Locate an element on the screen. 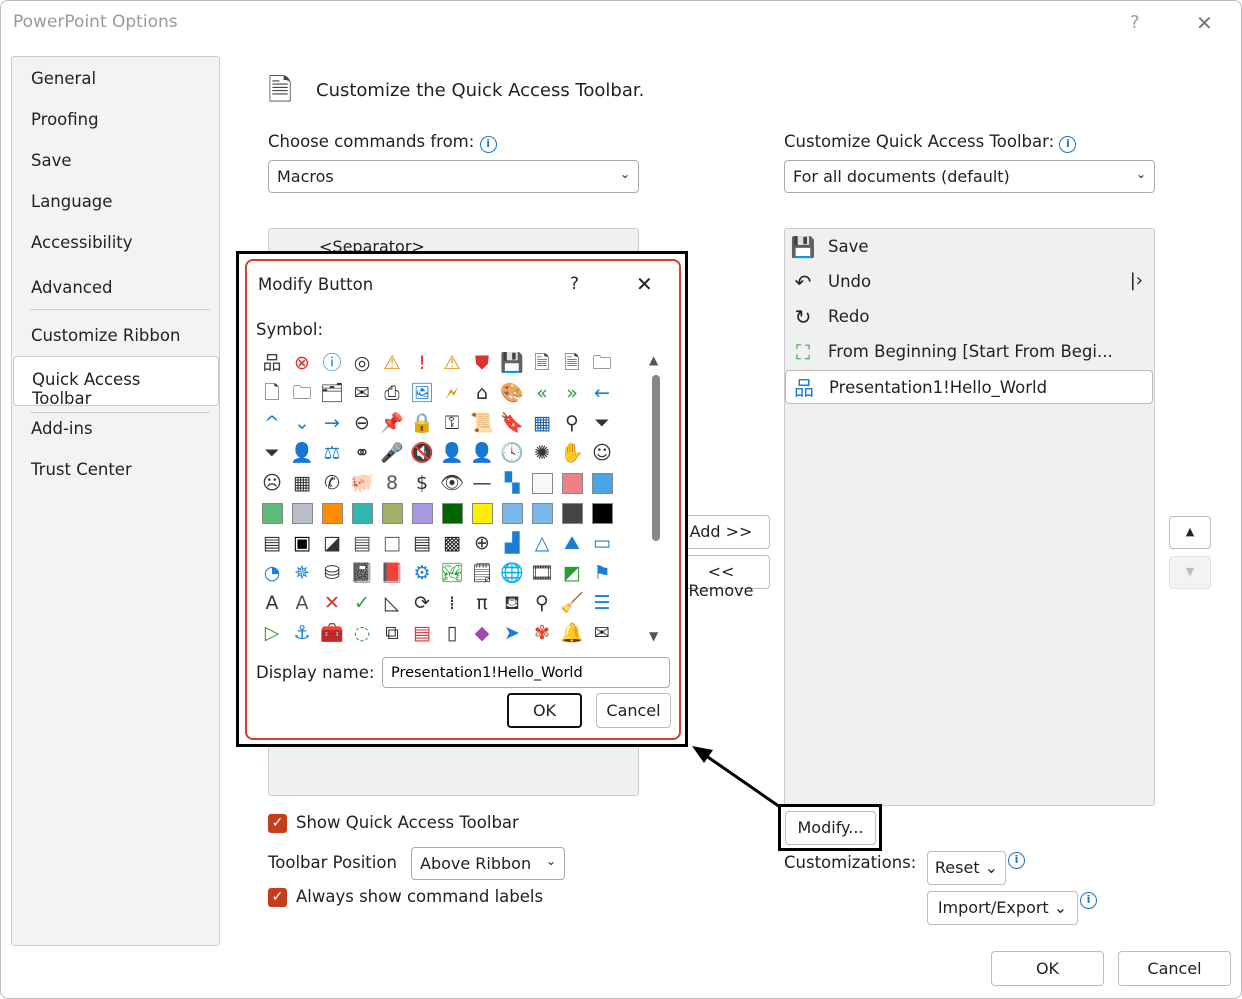  symbol-key-icon: ⚿ is located at coordinates (452, 423).